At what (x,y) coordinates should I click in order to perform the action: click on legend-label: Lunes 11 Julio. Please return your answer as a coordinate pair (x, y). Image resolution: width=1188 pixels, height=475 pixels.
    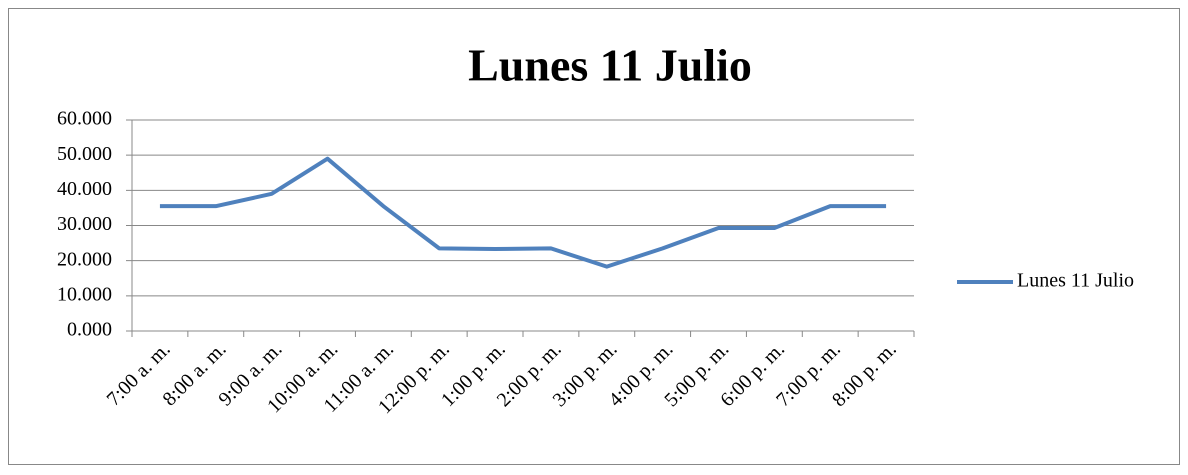
    Looking at the image, I should click on (1075, 281).